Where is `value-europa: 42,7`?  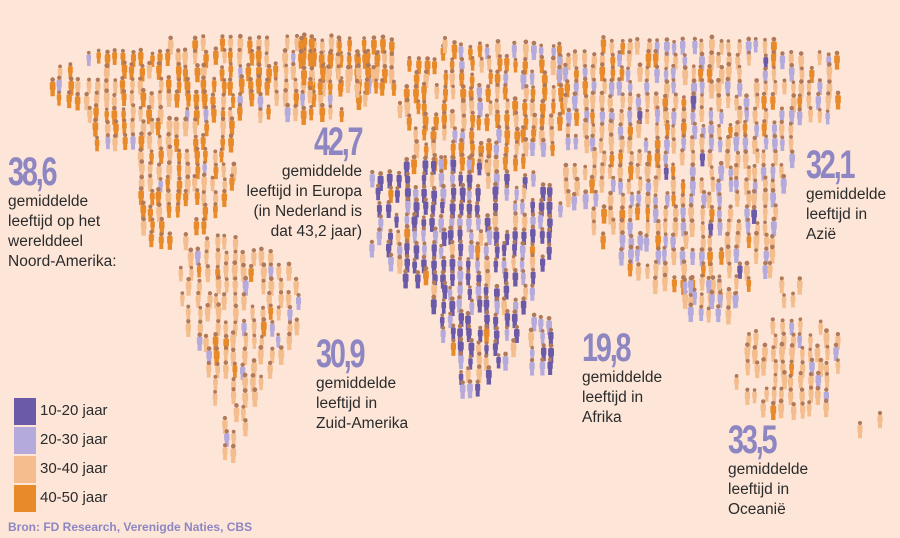 value-europa: 42,7 is located at coordinates (339, 142).